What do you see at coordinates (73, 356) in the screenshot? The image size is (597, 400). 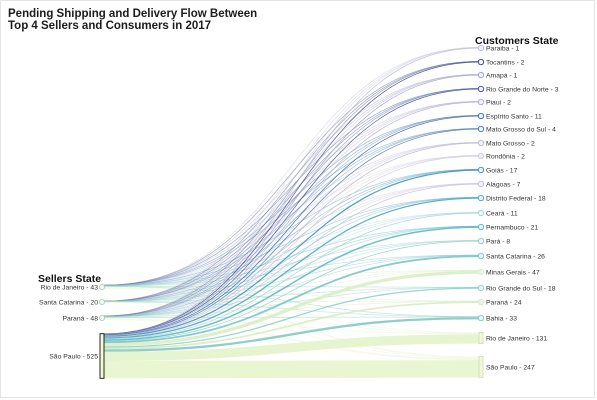 I see `source-label-sao-paulo: São Paulo - 525` at bounding box center [73, 356].